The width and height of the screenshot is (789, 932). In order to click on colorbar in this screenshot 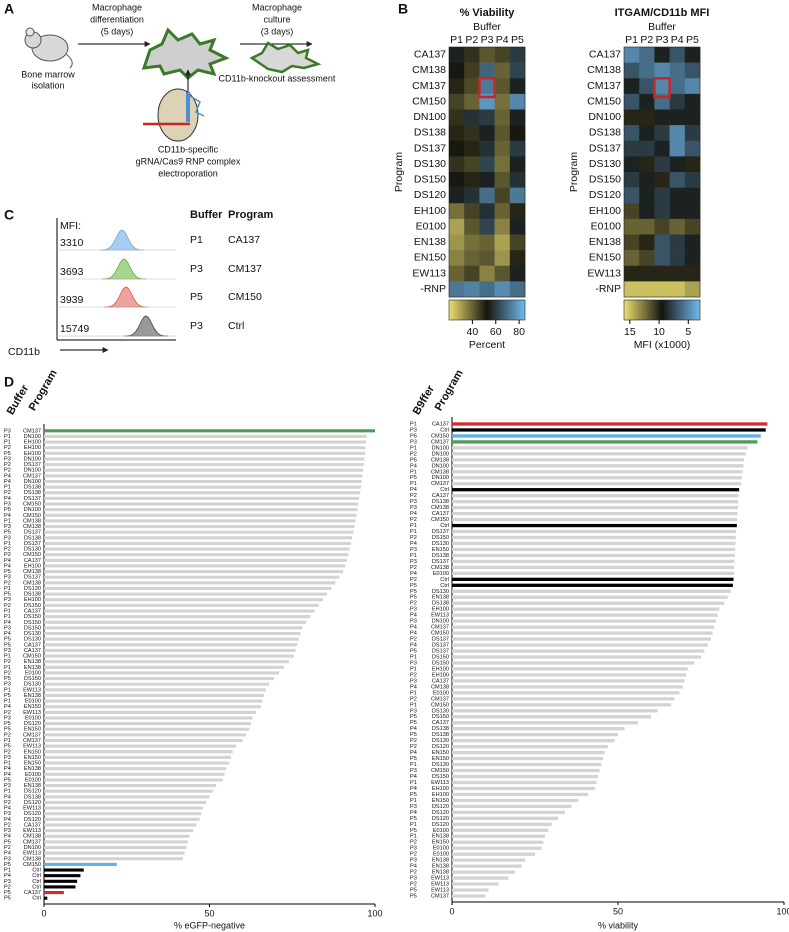, I will do `click(487, 310)`.